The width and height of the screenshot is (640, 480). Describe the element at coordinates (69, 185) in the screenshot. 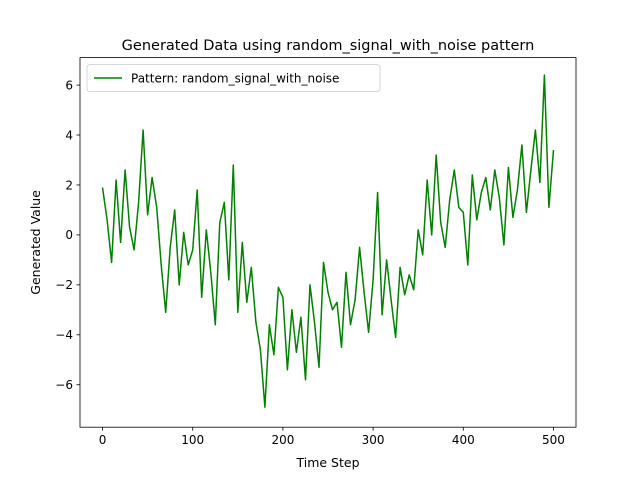

I see `y-tick-label: 2` at that location.